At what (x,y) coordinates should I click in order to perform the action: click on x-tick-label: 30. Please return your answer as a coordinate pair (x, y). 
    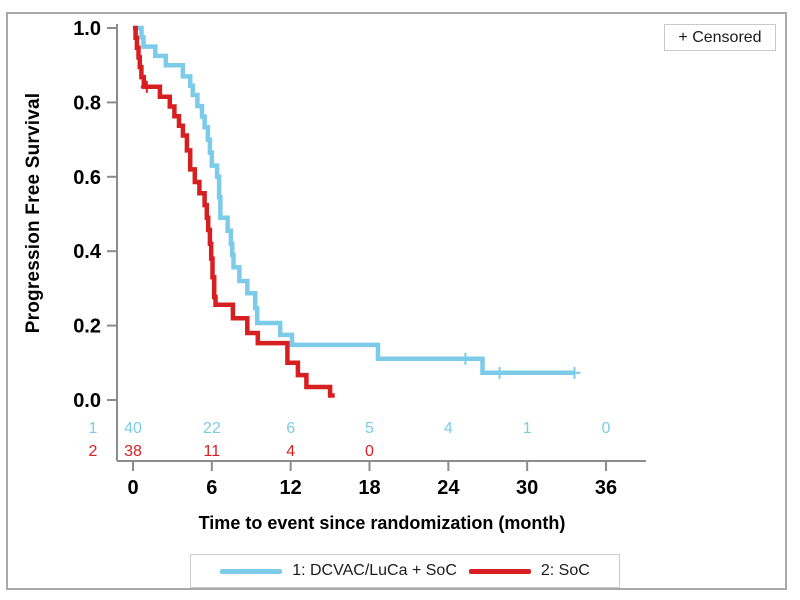
    Looking at the image, I should click on (527, 488).